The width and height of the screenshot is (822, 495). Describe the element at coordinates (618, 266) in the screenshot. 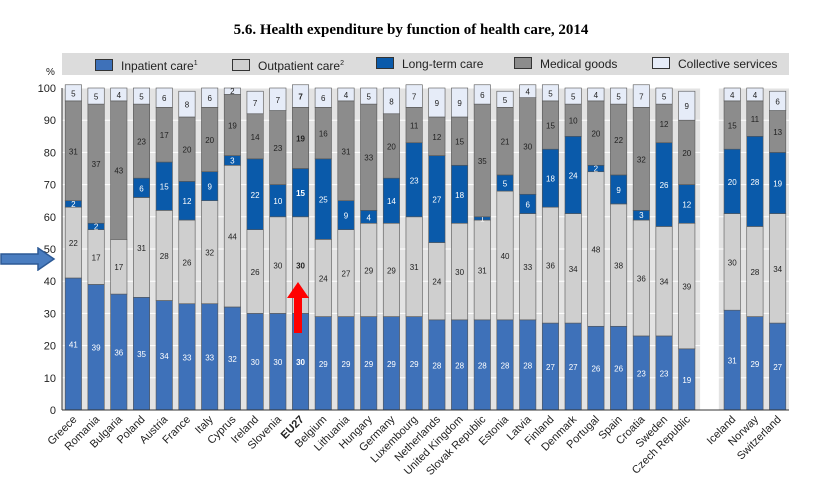

I see `data-label-outpatient-care: 38` at that location.